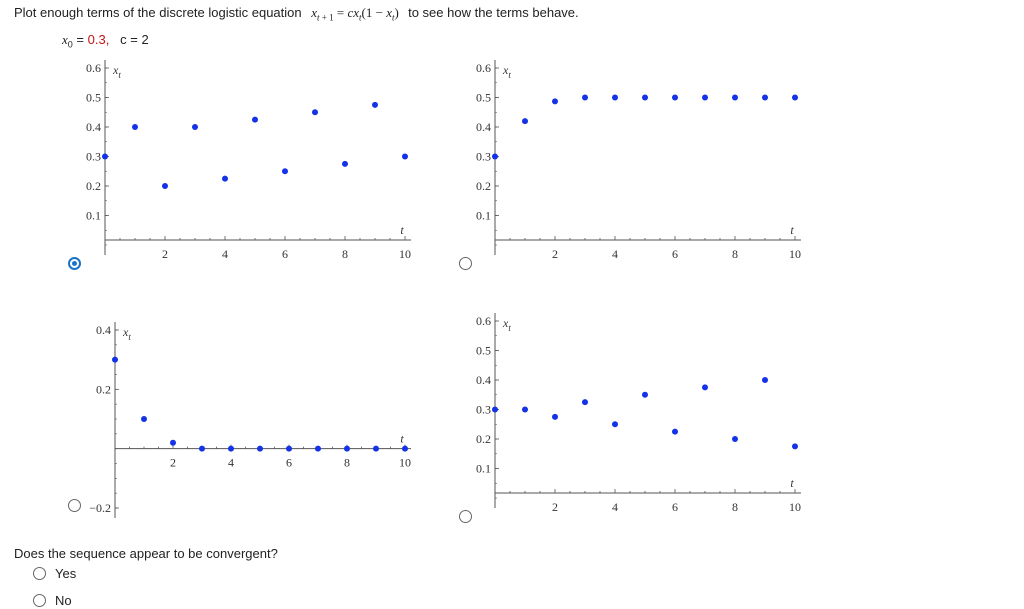  I want to click on y-tick-label: −0.2, so click(100, 508).